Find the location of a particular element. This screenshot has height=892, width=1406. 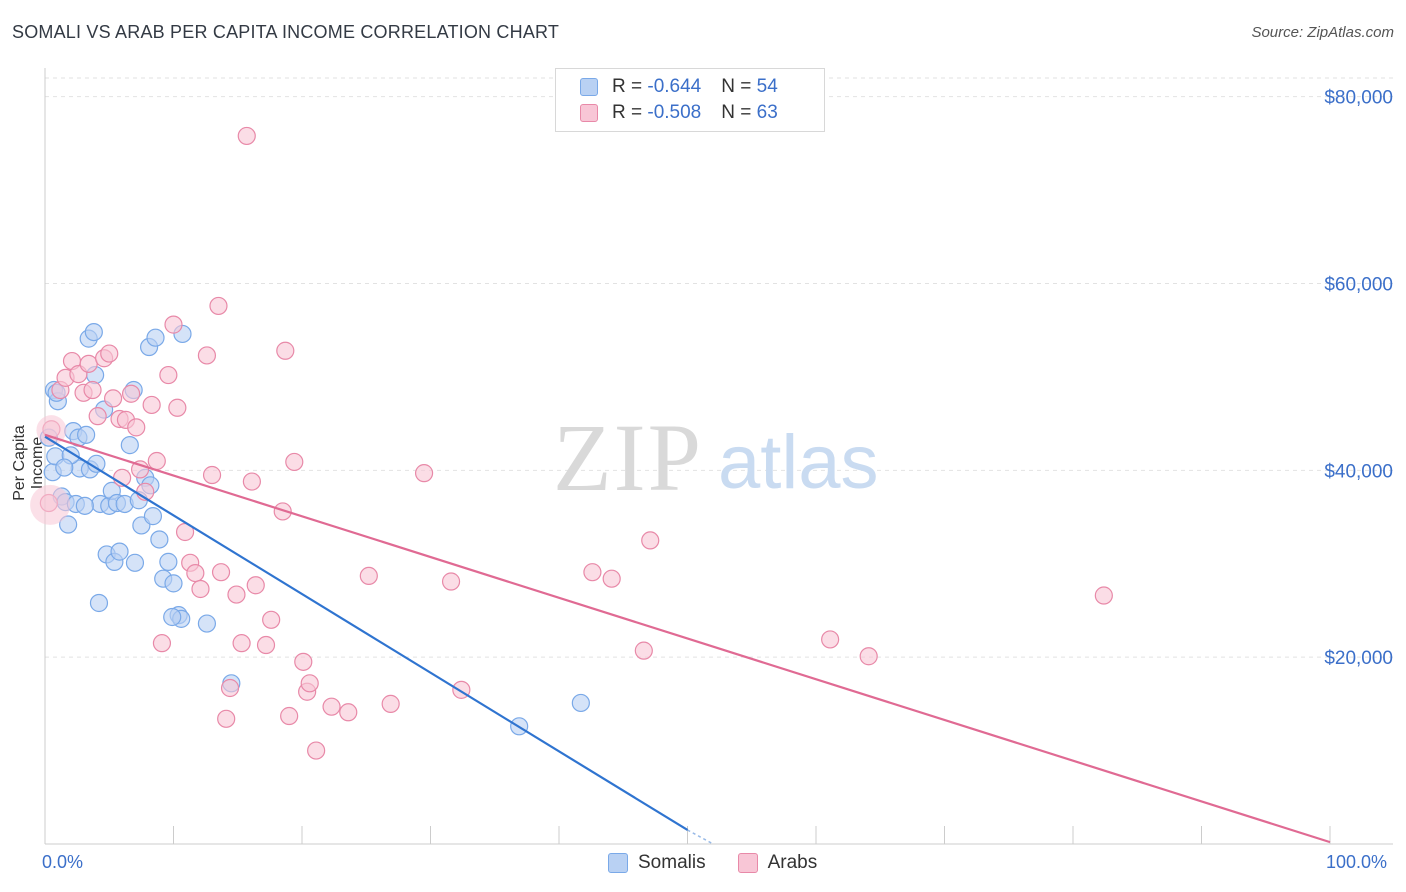

legend-item-somalis: Somalis is located at coordinates (657, 863).